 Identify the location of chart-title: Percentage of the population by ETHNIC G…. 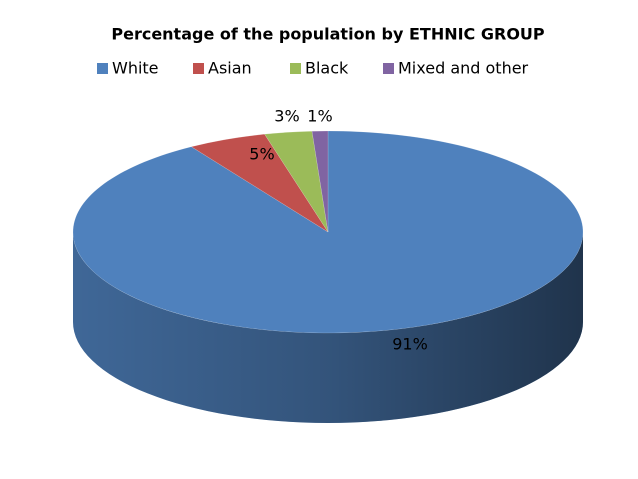
(328, 34).